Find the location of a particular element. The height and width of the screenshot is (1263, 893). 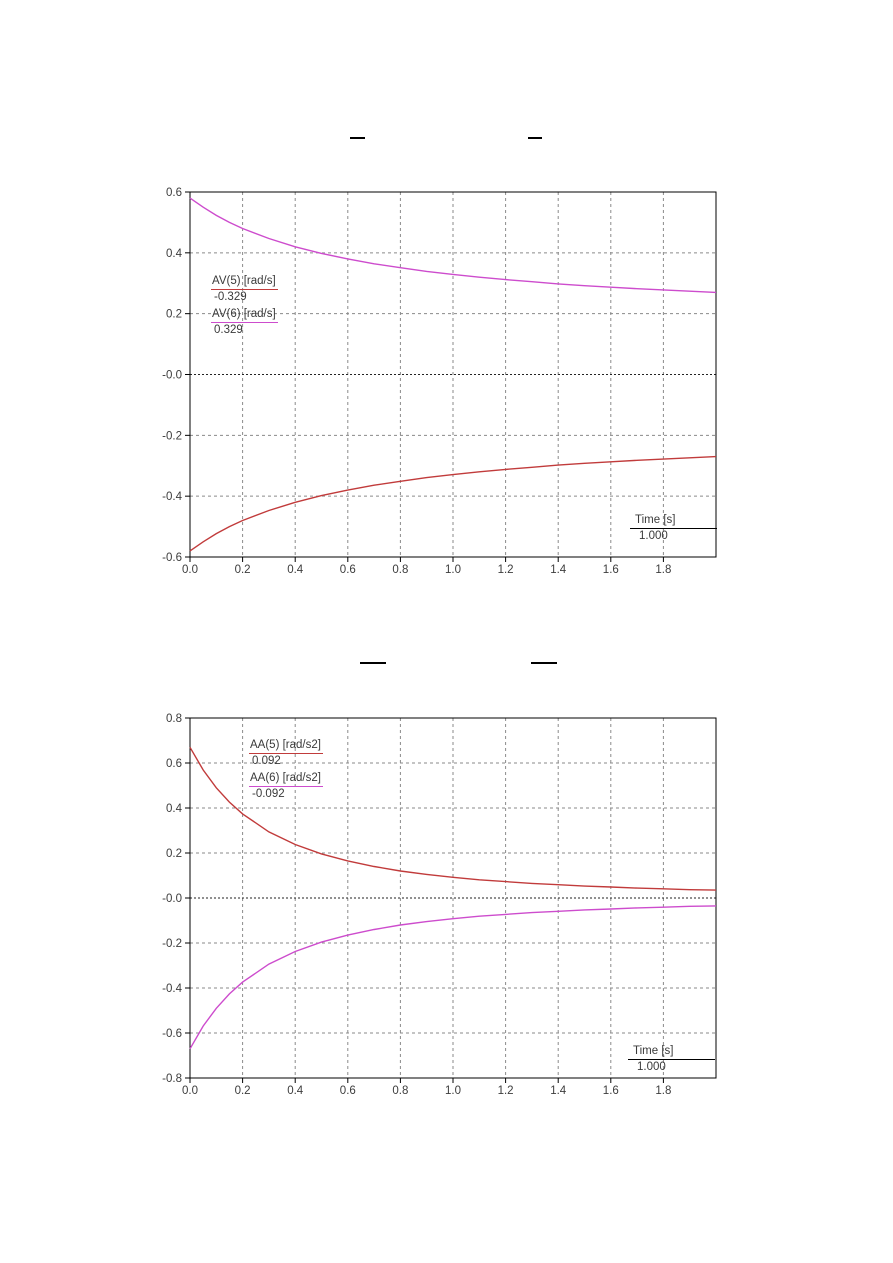

legend-entry: AV(6) [rad/s] 0.329 is located at coordinates (244, 324).